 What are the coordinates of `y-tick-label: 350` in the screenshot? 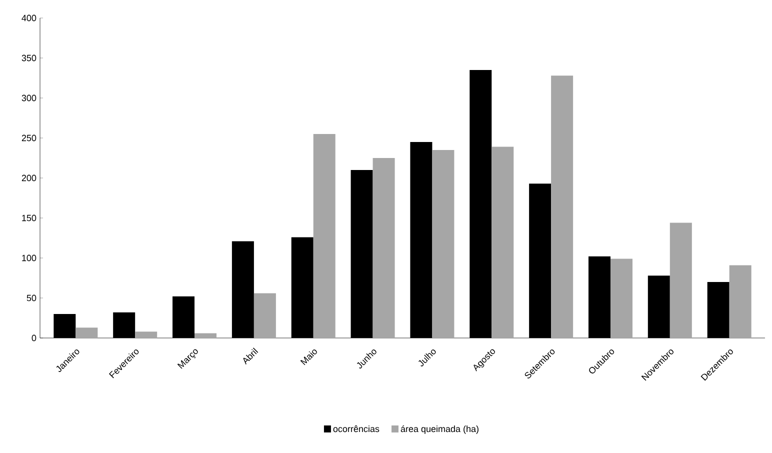 It's located at (29, 58).